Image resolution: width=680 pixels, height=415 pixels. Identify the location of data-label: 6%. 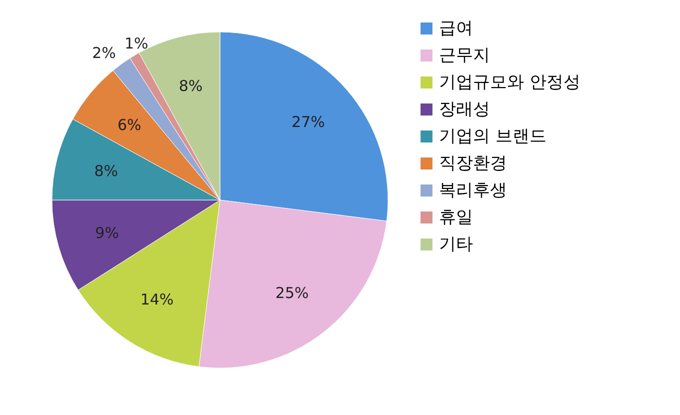
(129, 125).